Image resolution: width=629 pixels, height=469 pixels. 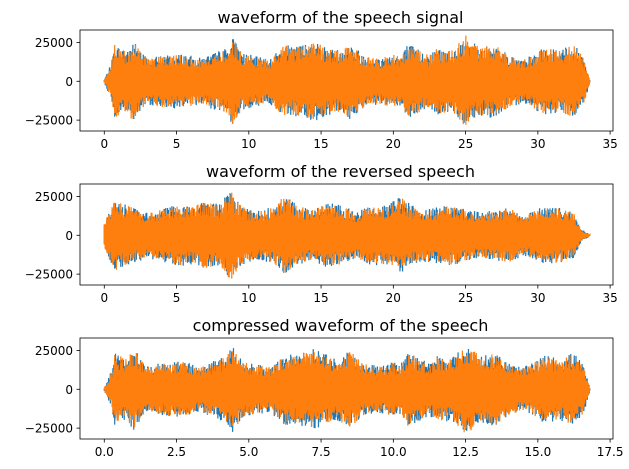 I want to click on x-axis: 0.0 2.5 5.0 7.5 10.0 12.5 15.0 17.5, so click(x=359, y=449).